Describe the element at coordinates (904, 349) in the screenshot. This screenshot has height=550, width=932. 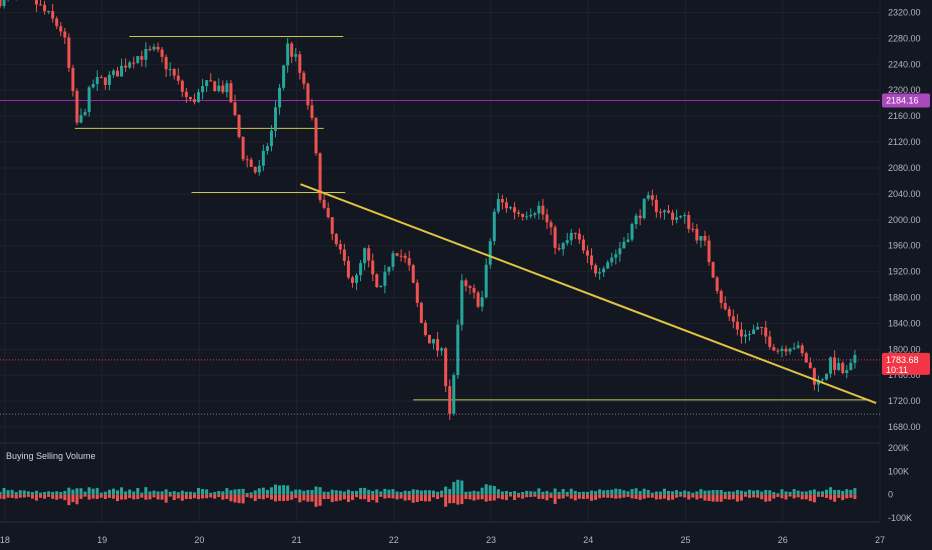
I see `price-tick-label: 1800.00` at that location.